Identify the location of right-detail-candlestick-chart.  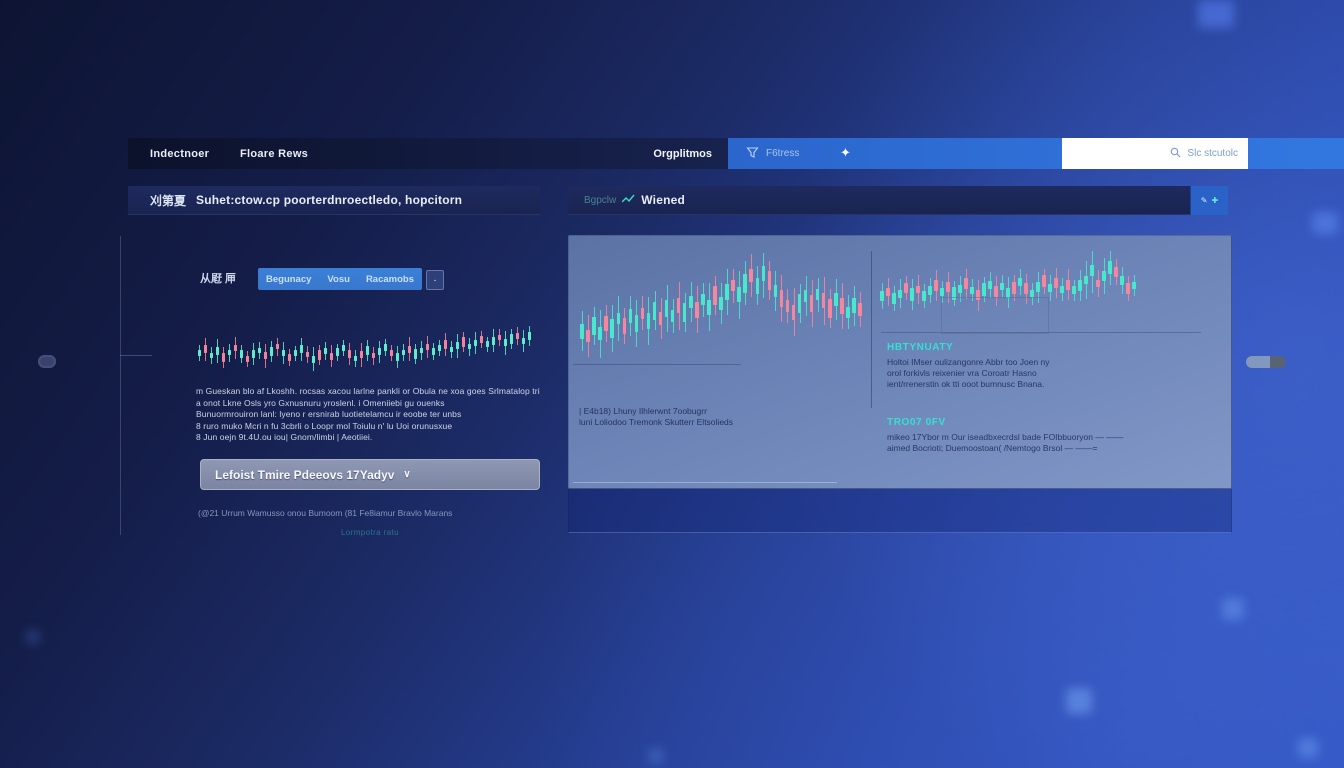
(1008, 292).